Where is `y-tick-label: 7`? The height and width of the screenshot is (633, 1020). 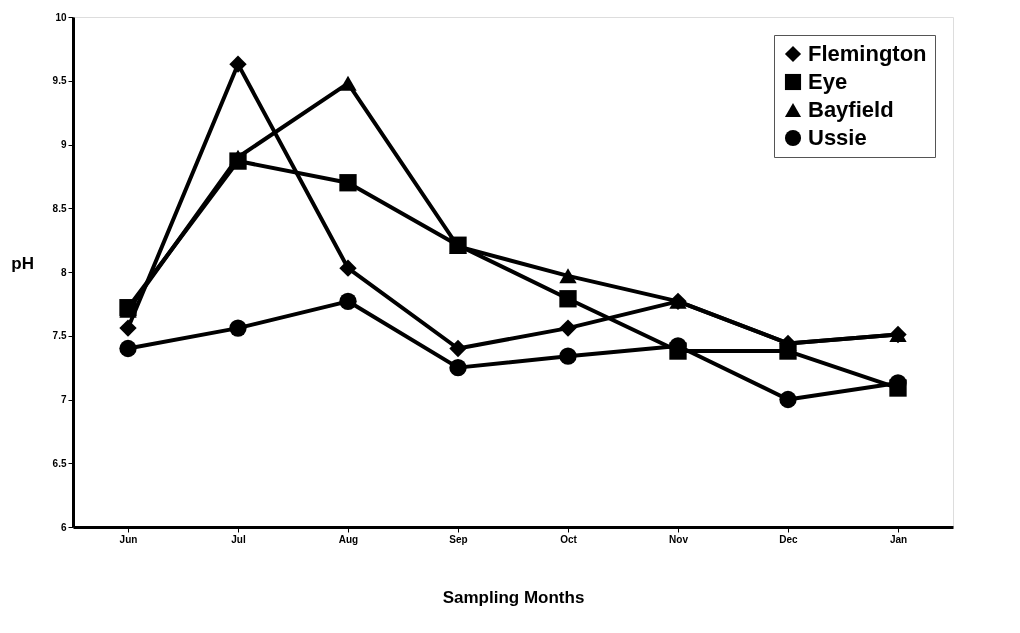 y-tick-label: 7 is located at coordinates (63, 399).